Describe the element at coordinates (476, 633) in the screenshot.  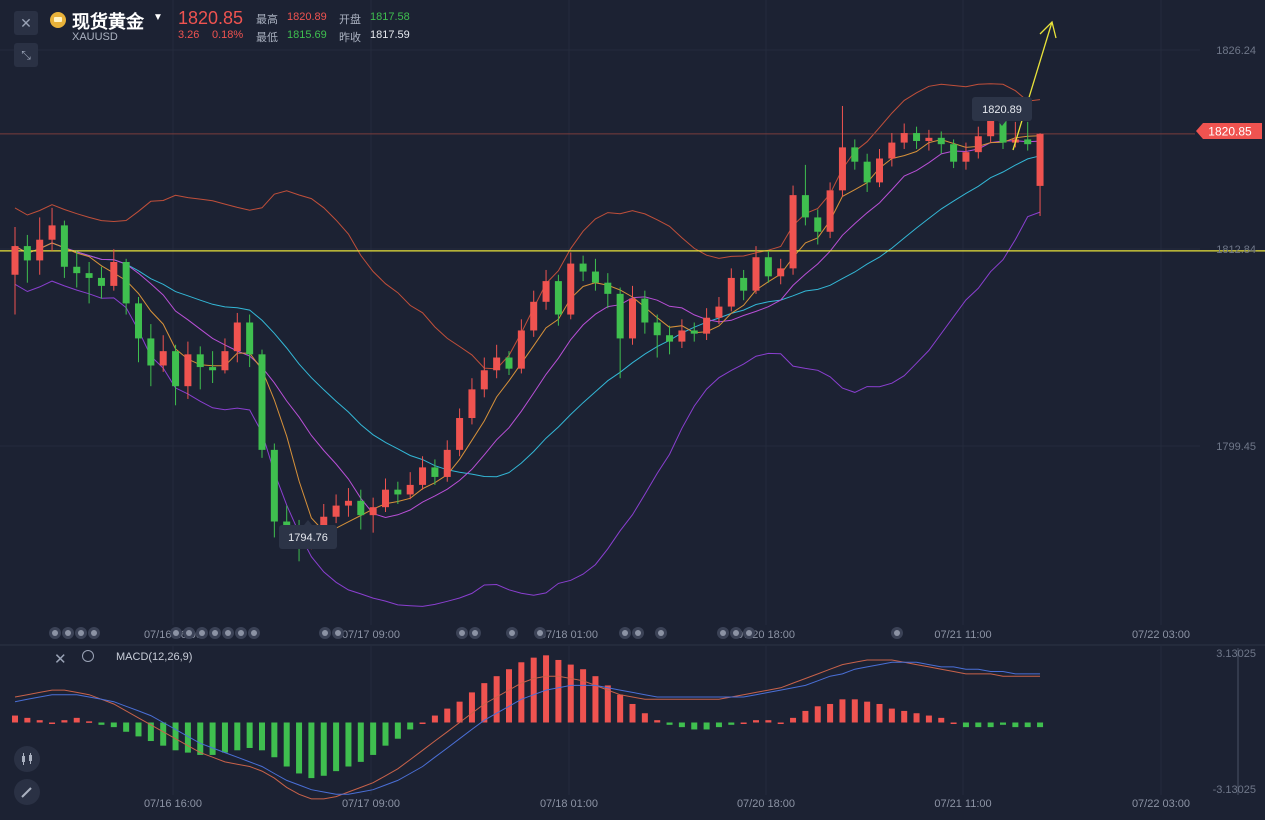
I see `event-markers` at that location.